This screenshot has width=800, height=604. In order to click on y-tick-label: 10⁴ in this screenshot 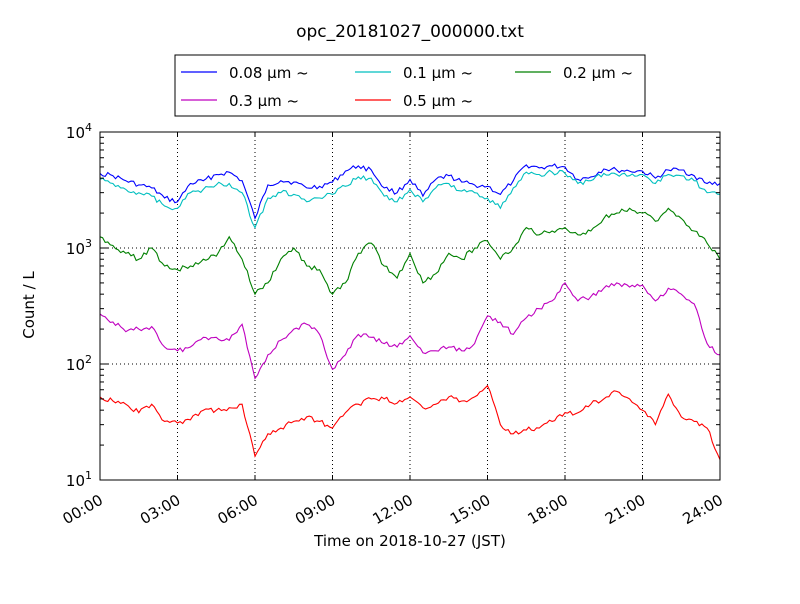, I will do `click(79, 131)`.